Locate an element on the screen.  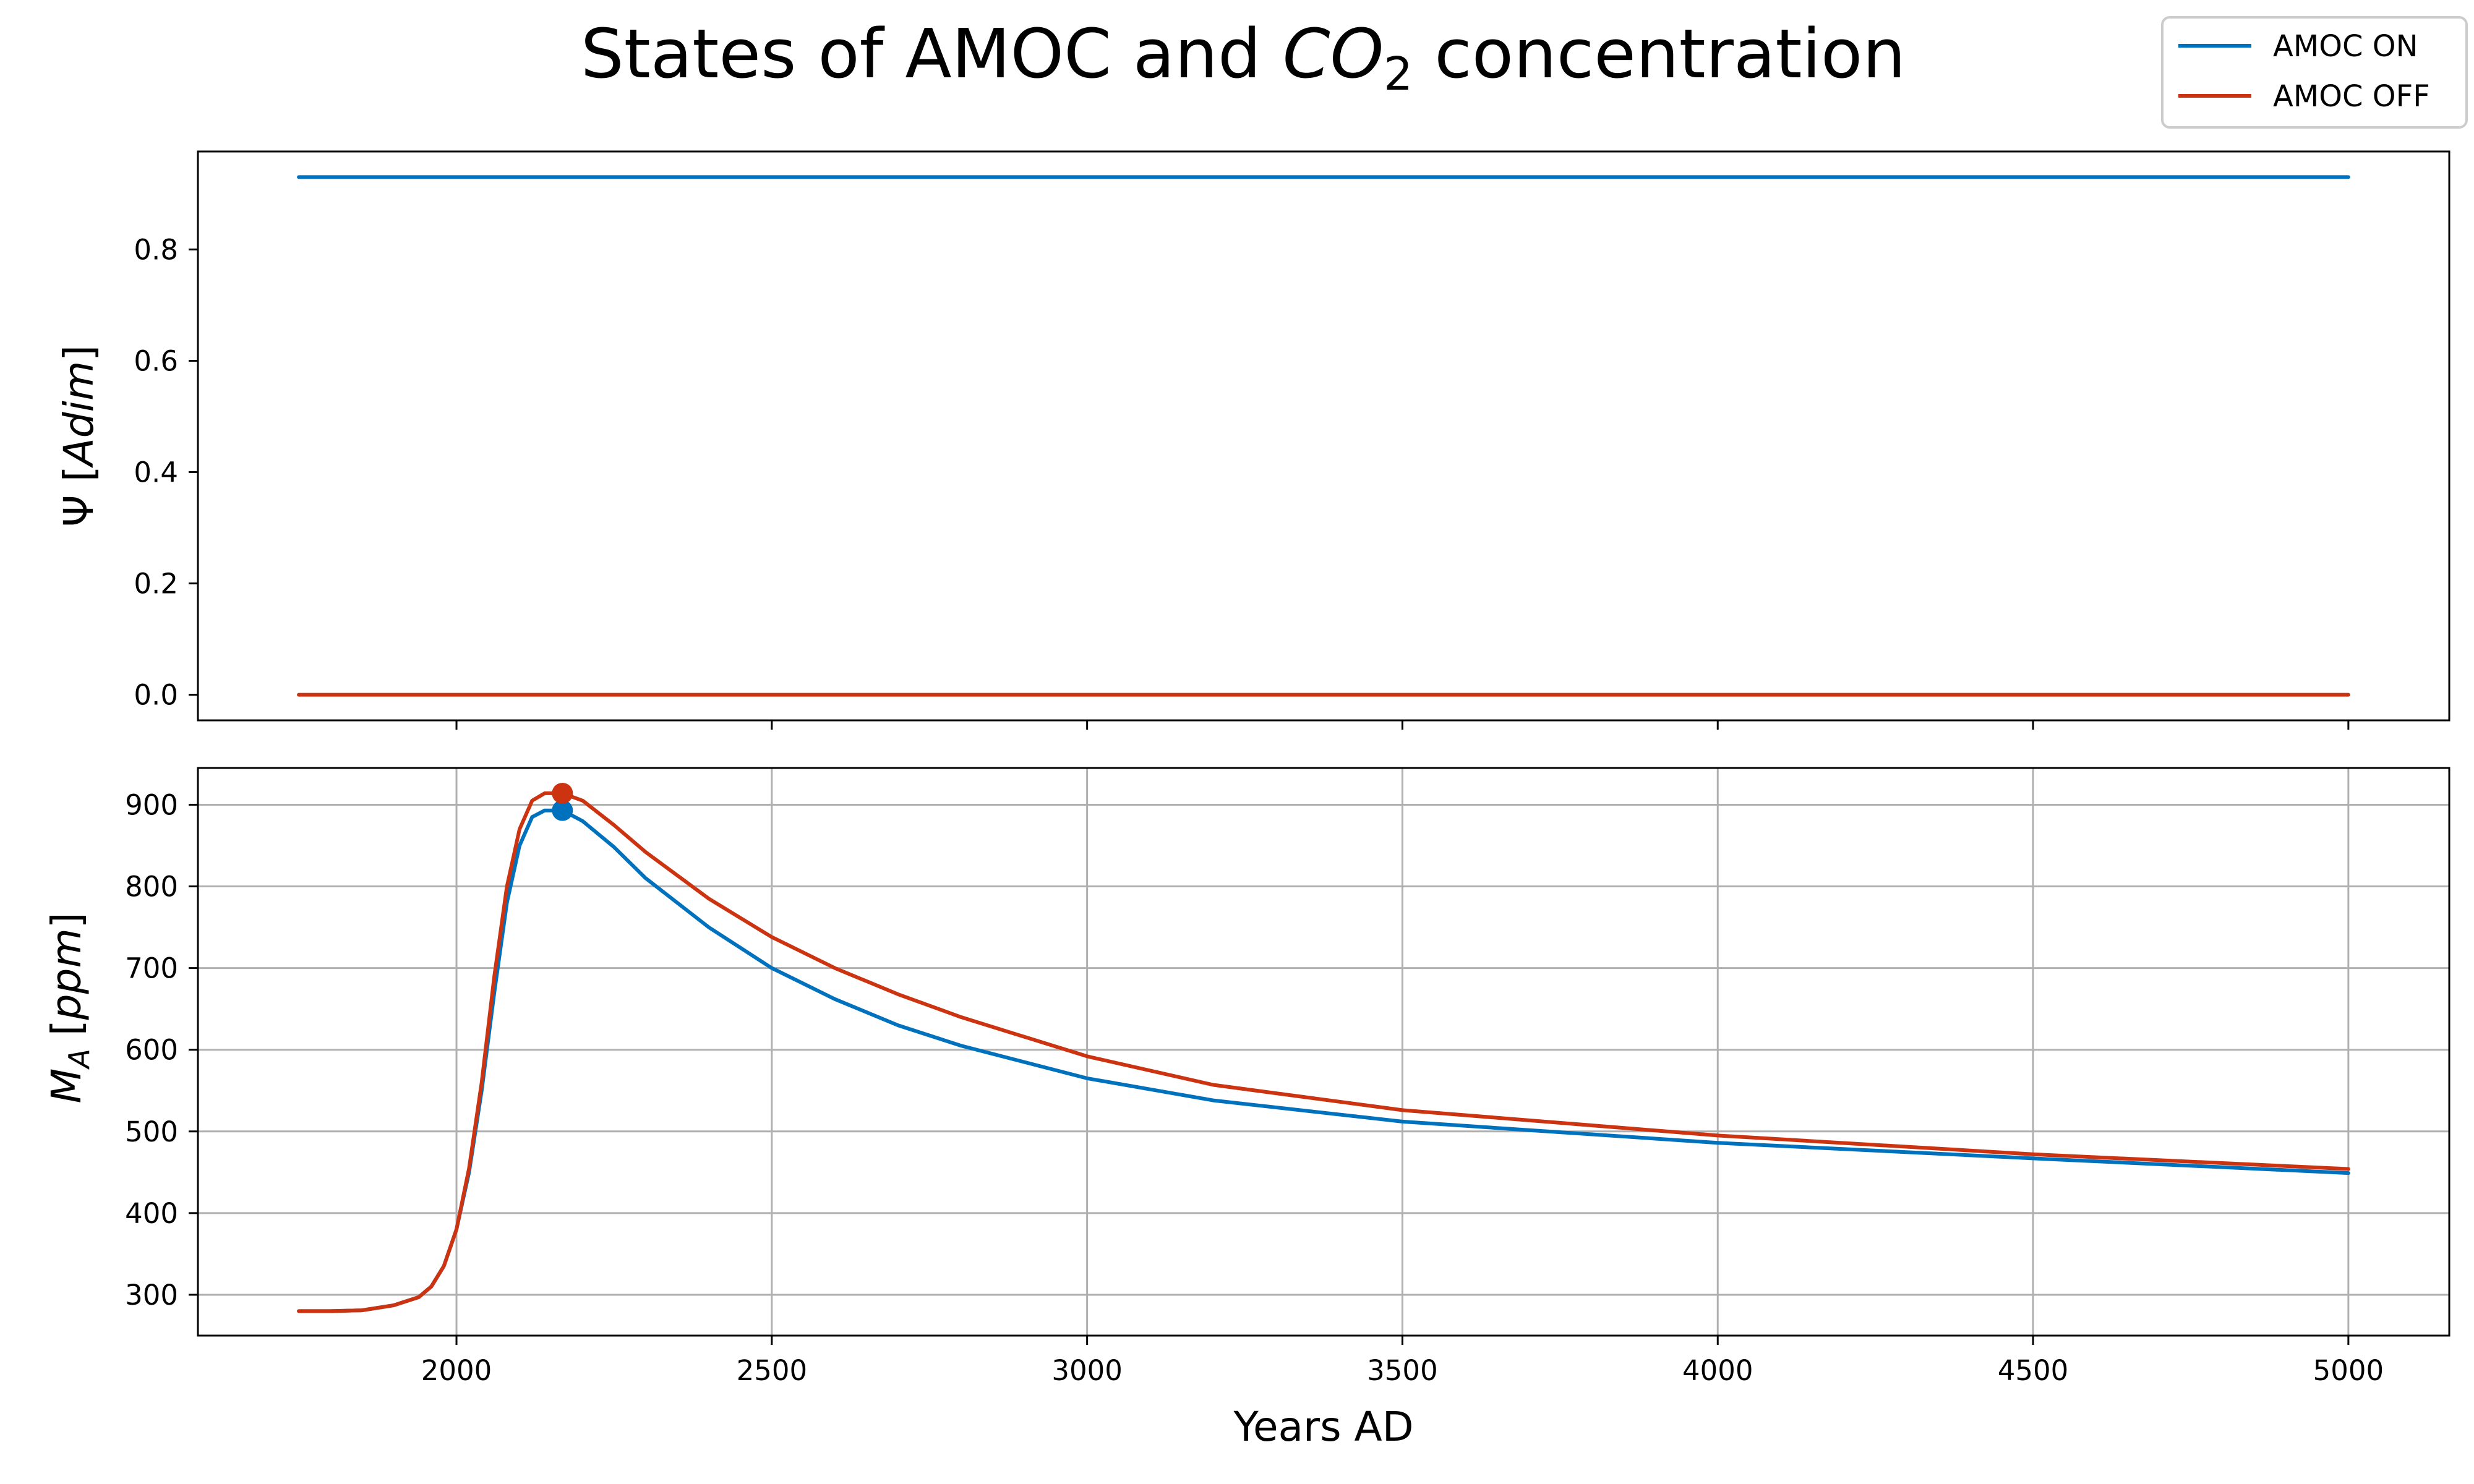
ma-yticks: 300 400 500 600 700 800 900 is located at coordinates (162, 1049).